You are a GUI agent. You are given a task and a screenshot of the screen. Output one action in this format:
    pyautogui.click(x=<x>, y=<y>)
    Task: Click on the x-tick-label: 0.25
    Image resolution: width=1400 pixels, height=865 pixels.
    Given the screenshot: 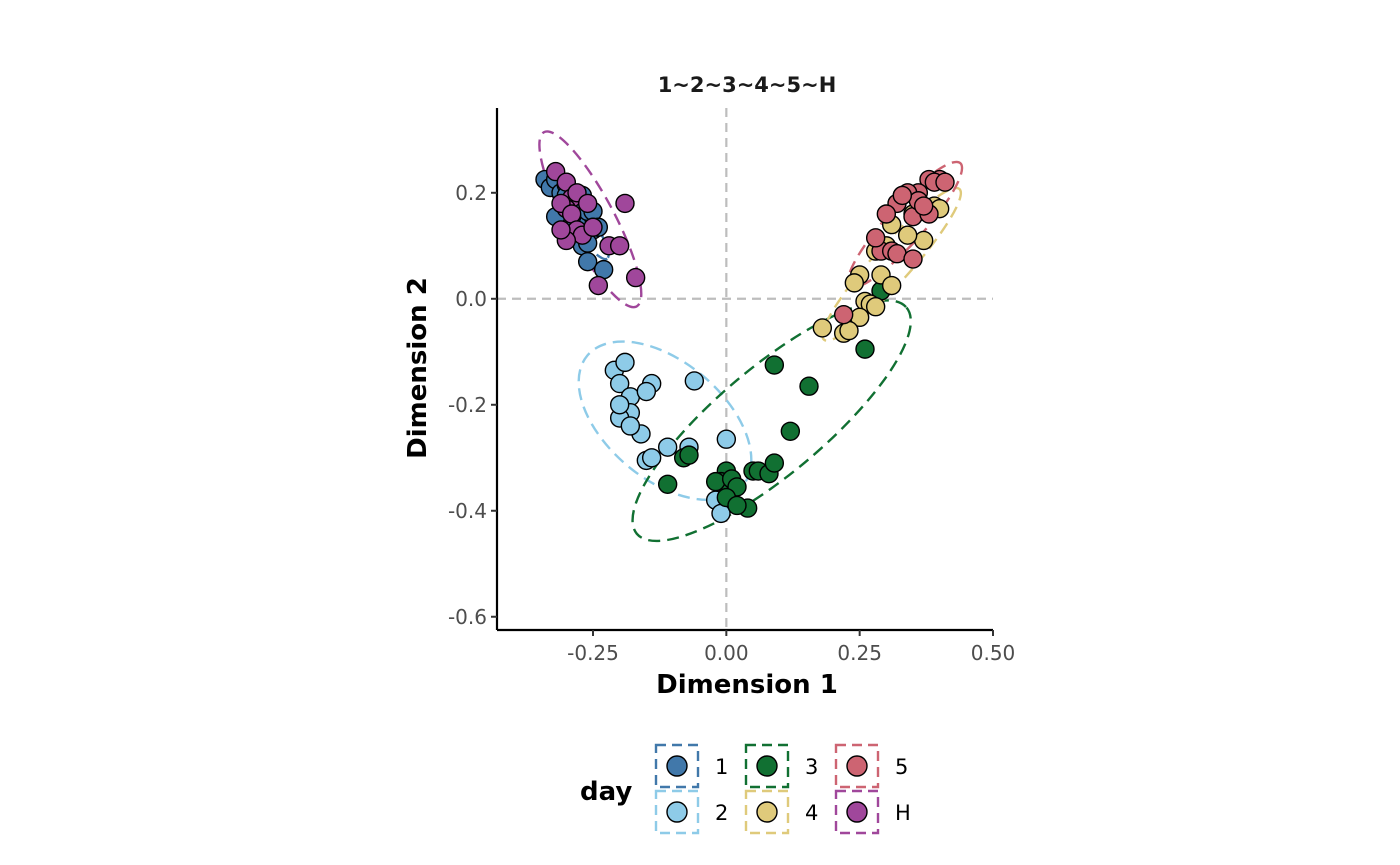 What is the action you would take?
    pyautogui.click(x=859, y=653)
    